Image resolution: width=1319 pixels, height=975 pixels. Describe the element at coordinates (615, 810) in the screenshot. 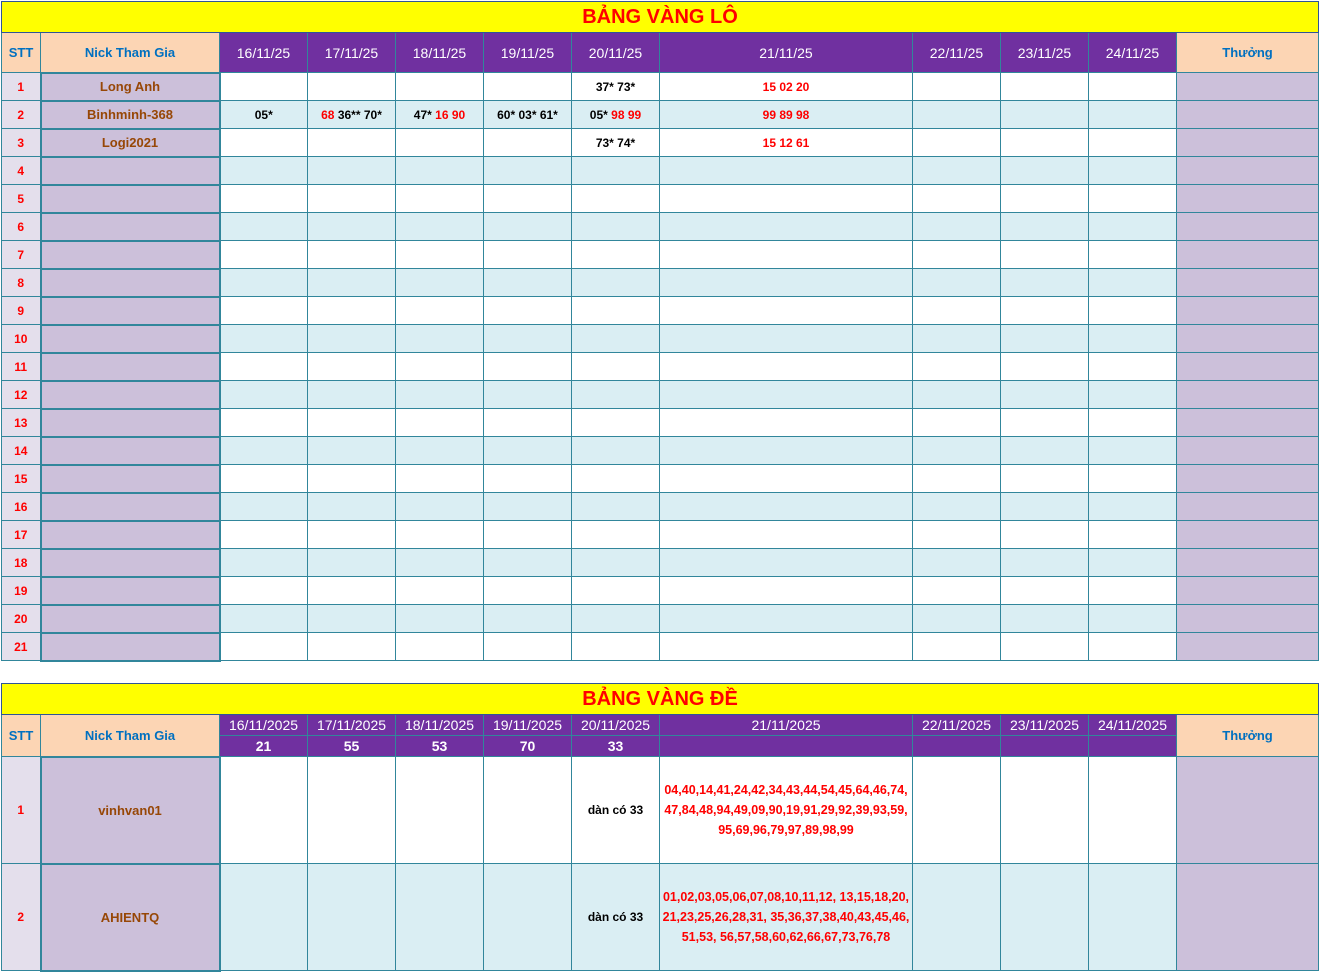

I see `pick-cell: dàn có 33` at that location.